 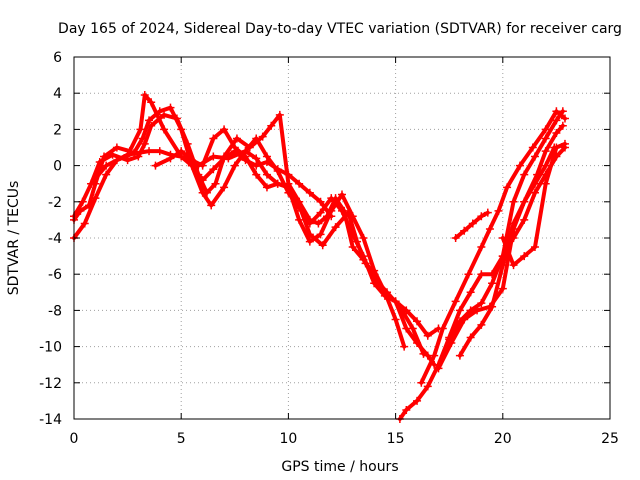 What do you see at coordinates (74, 439) in the screenshot?
I see `x-tick-label: 0` at bounding box center [74, 439].